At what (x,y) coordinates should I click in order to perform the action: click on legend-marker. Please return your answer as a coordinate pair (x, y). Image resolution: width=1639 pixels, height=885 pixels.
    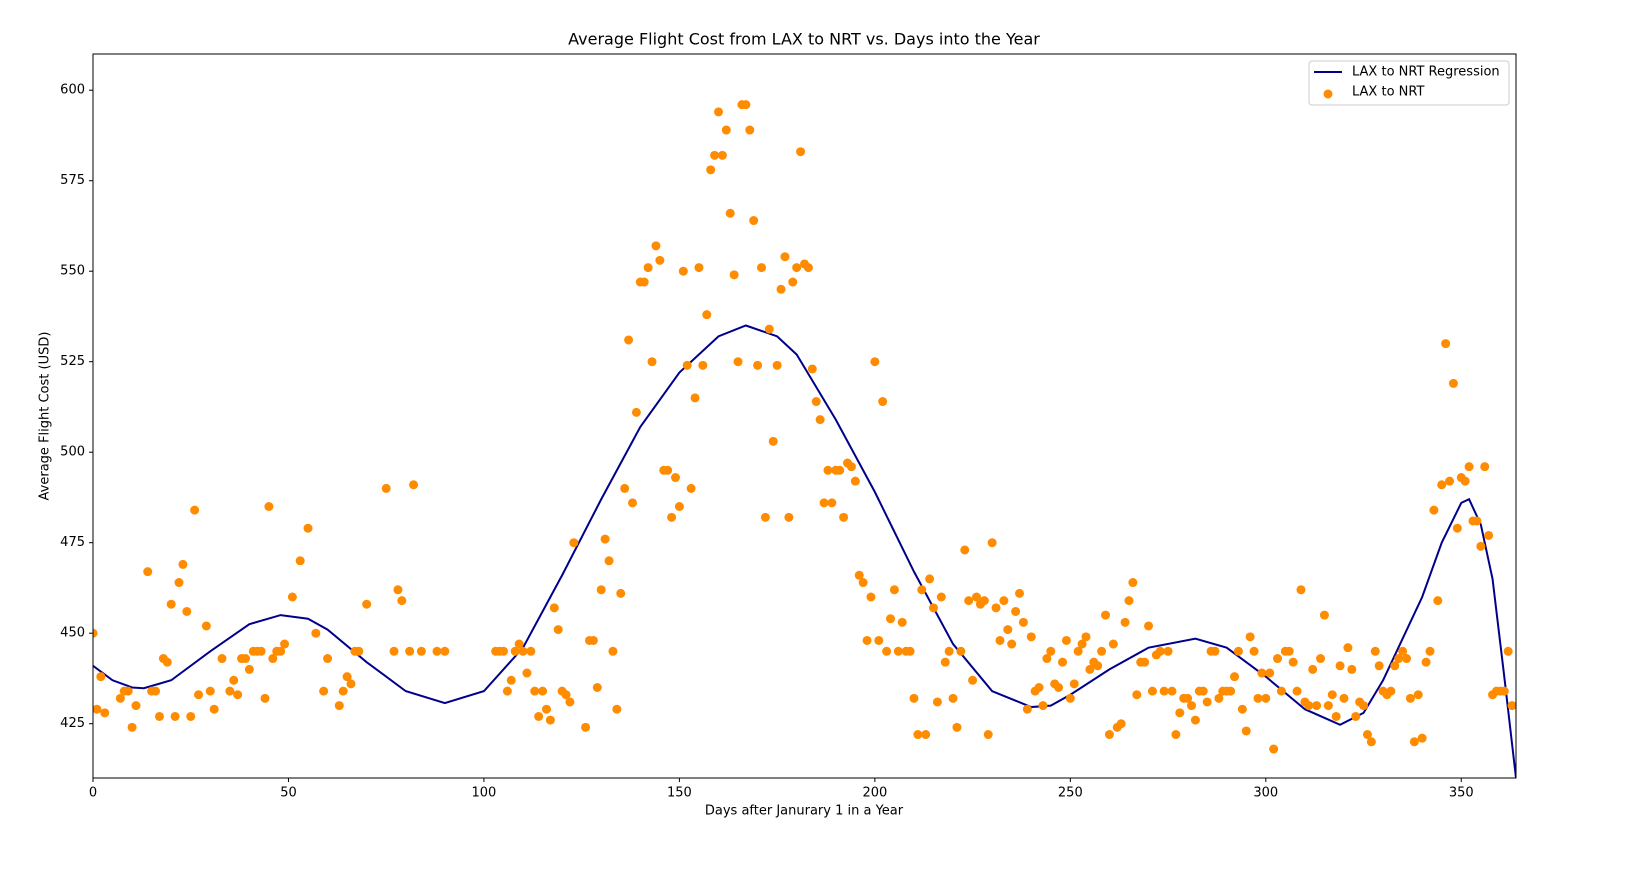
    Looking at the image, I should click on (1328, 94).